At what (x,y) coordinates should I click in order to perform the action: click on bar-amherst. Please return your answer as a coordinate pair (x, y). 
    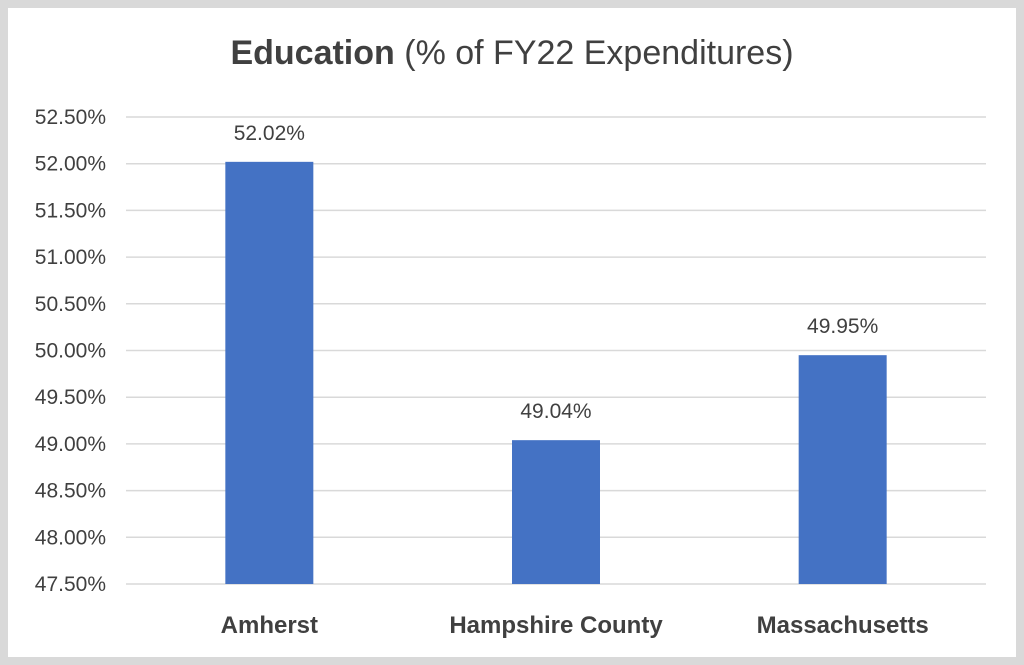
    Looking at the image, I should click on (269, 372).